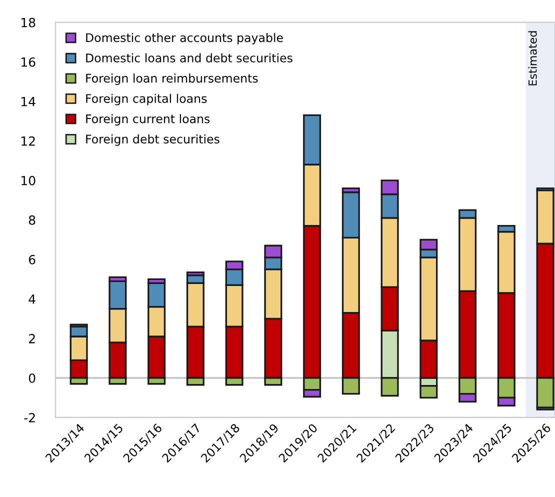 The height and width of the screenshot is (497, 555). What do you see at coordinates (32, 299) in the screenshot?
I see `y-tick-label: 4` at bounding box center [32, 299].